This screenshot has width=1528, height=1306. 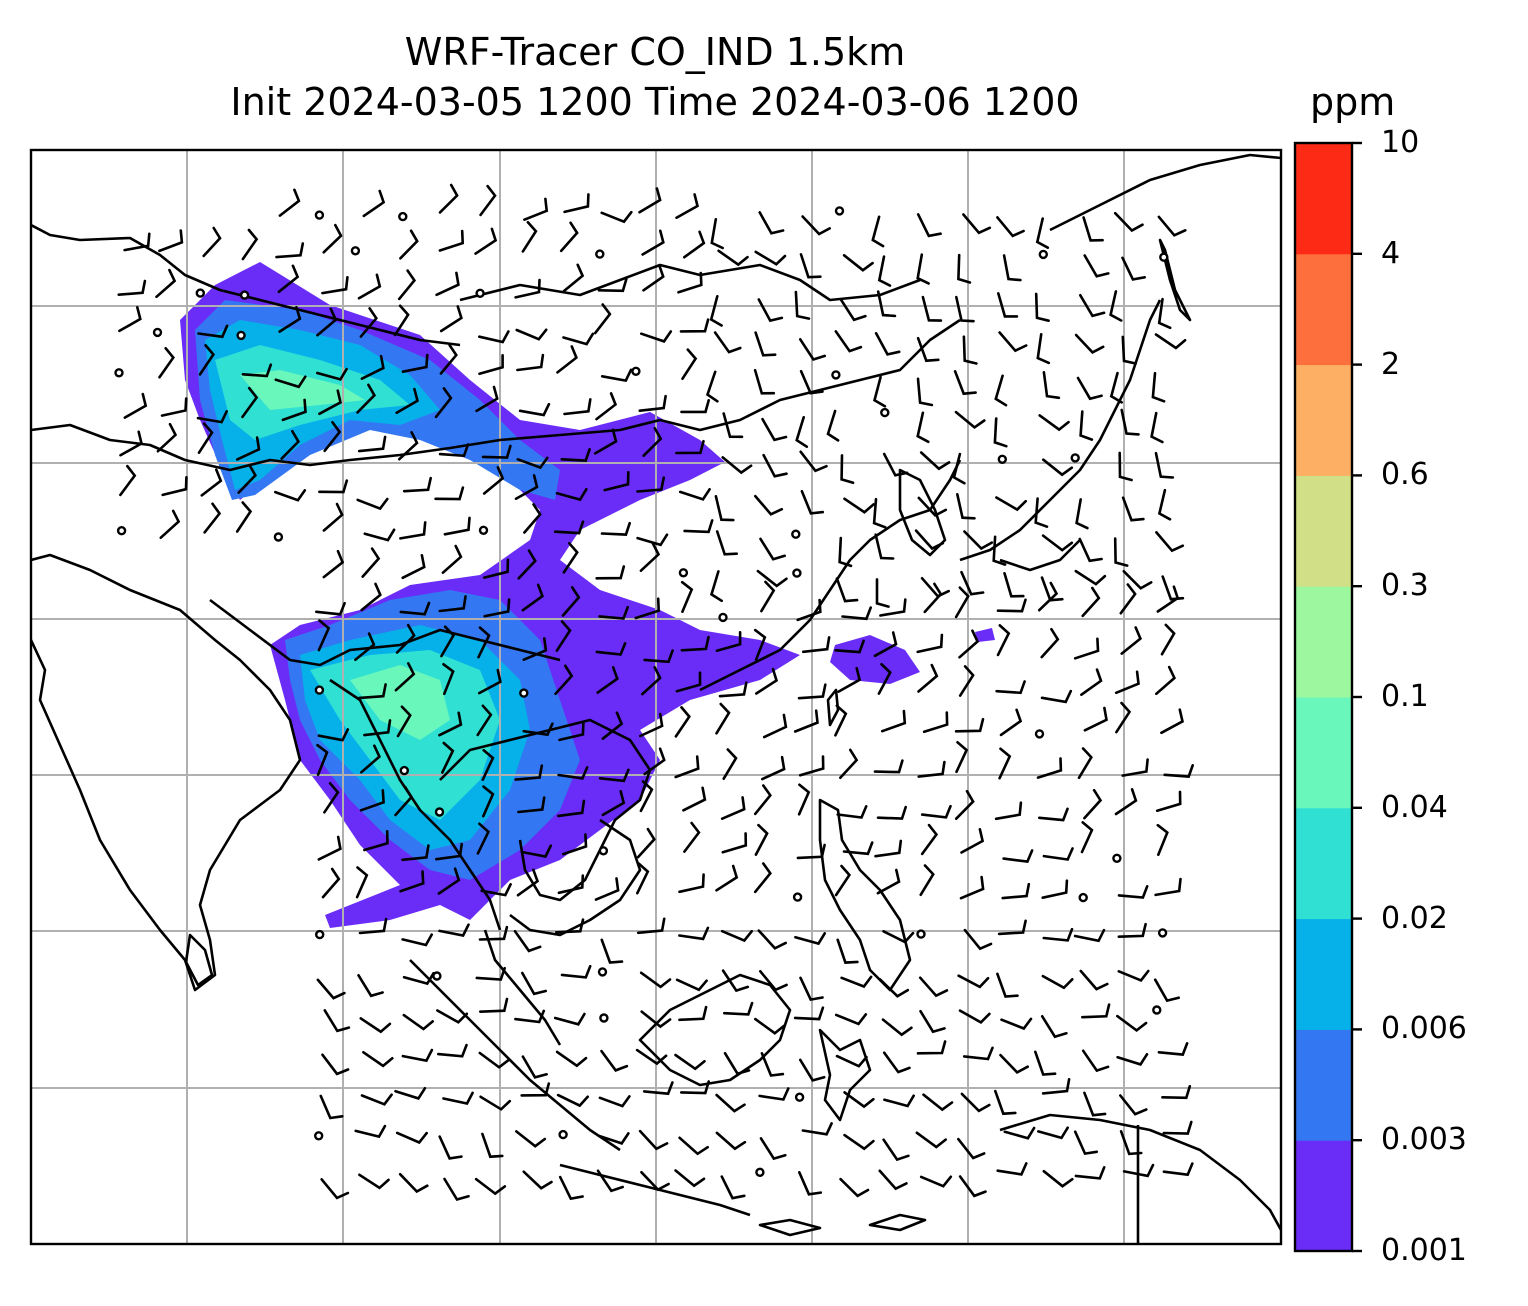 What do you see at coordinates (1323, 420) in the screenshot?
I see `colorbar-segment` at bounding box center [1323, 420].